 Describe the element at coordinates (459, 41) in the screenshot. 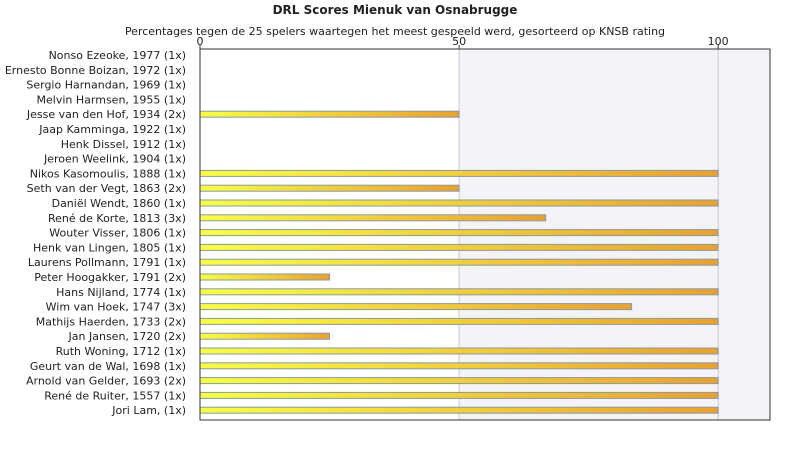

I see `x-tick-label: 50` at that location.